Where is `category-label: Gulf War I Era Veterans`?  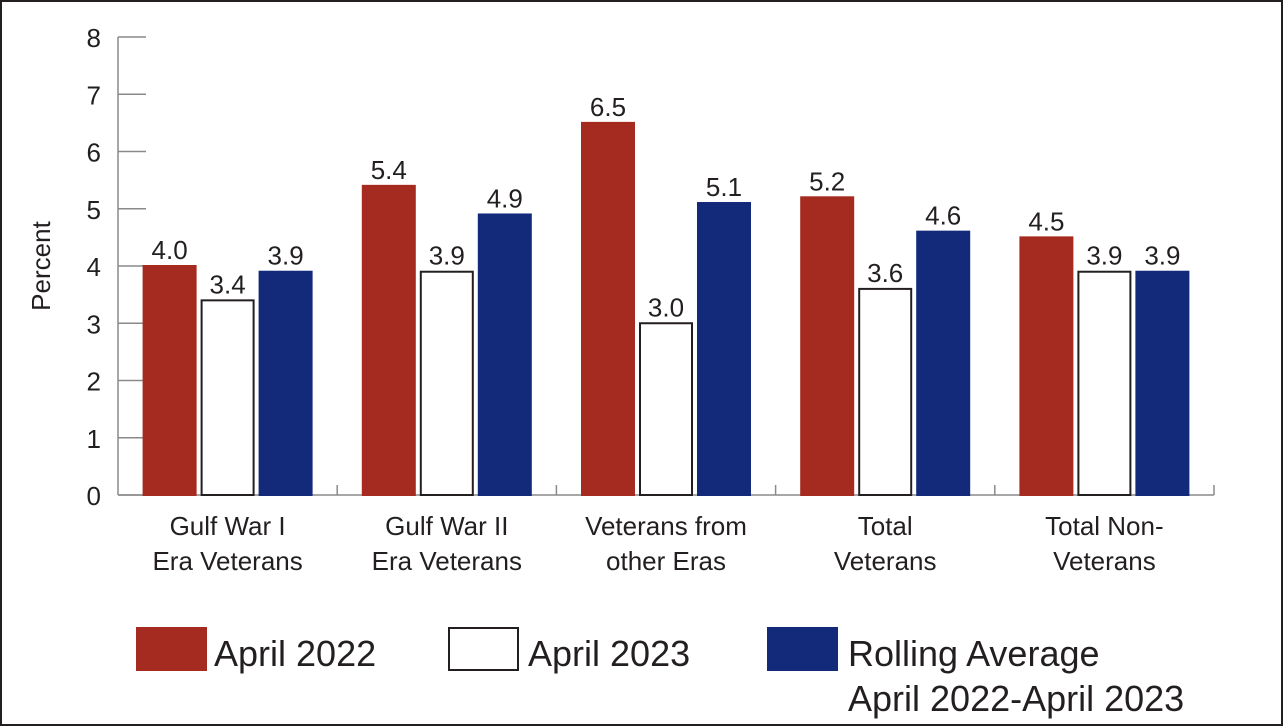 category-label: Gulf War I Era Veterans is located at coordinates (227, 543).